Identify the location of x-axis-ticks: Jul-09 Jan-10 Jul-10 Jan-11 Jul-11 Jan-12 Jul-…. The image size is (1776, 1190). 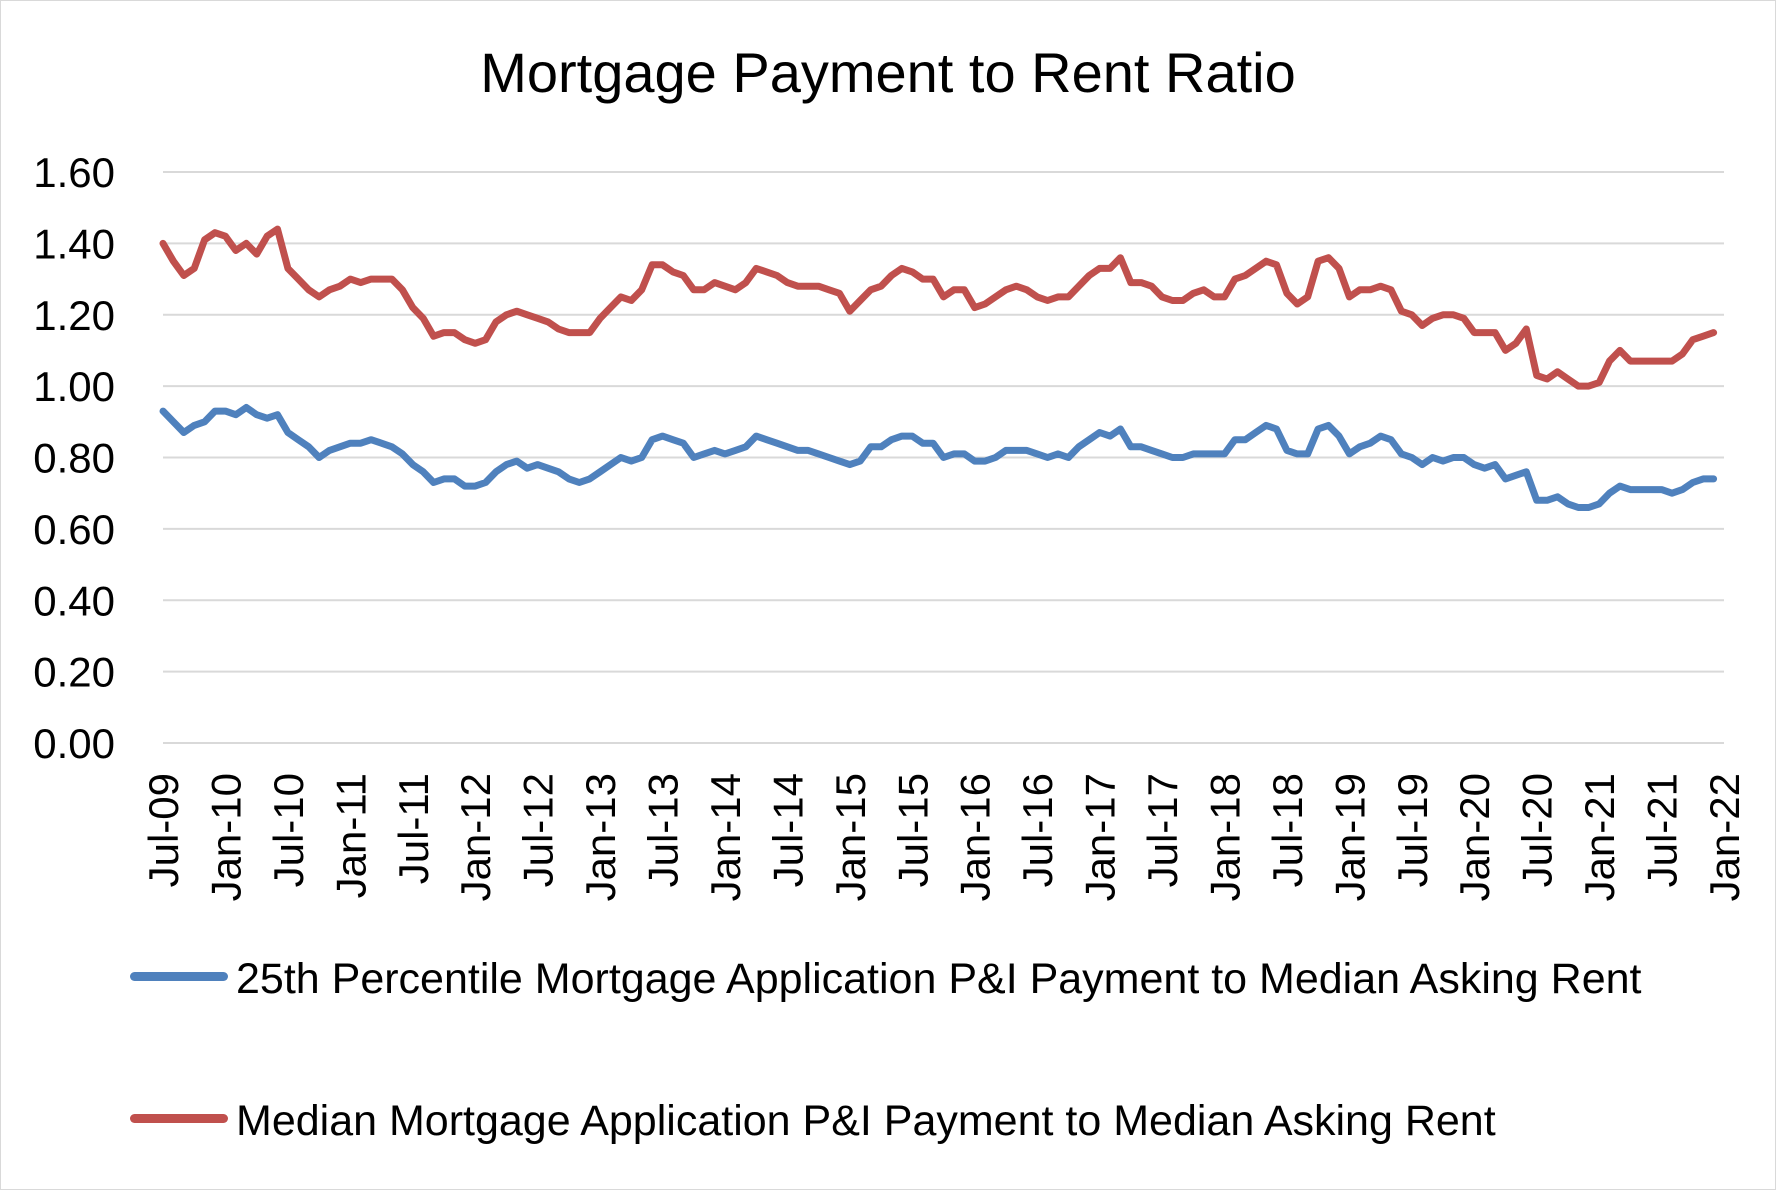
(944, 837).